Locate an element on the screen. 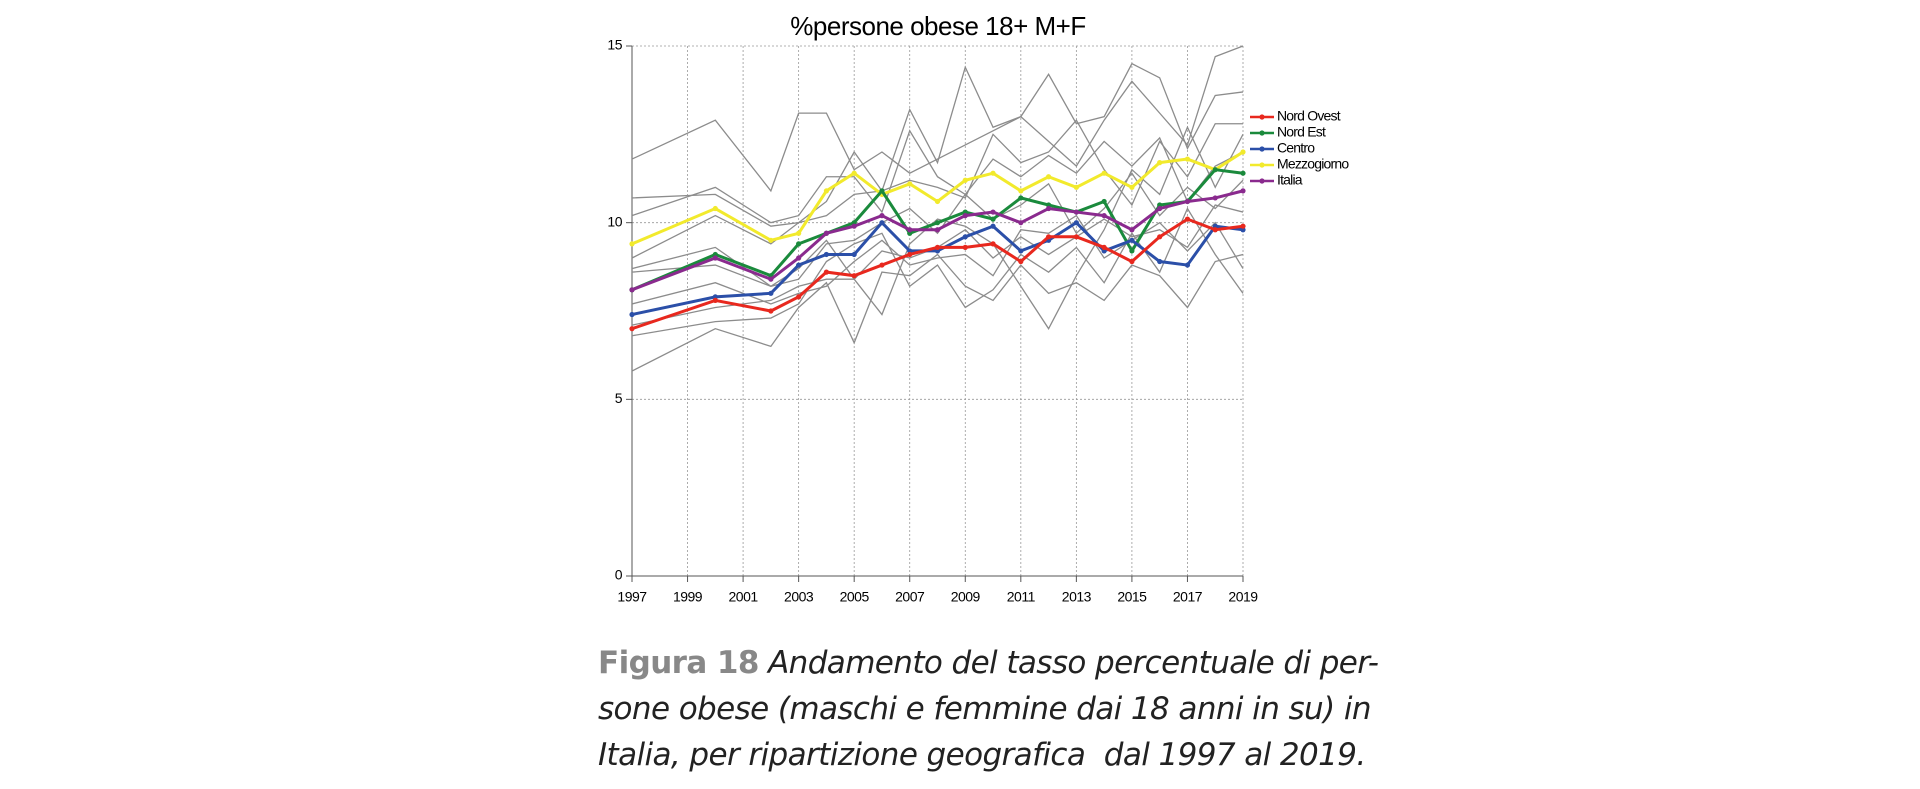 The width and height of the screenshot is (1920, 789). x-tick-label: 2005 is located at coordinates (855, 597).